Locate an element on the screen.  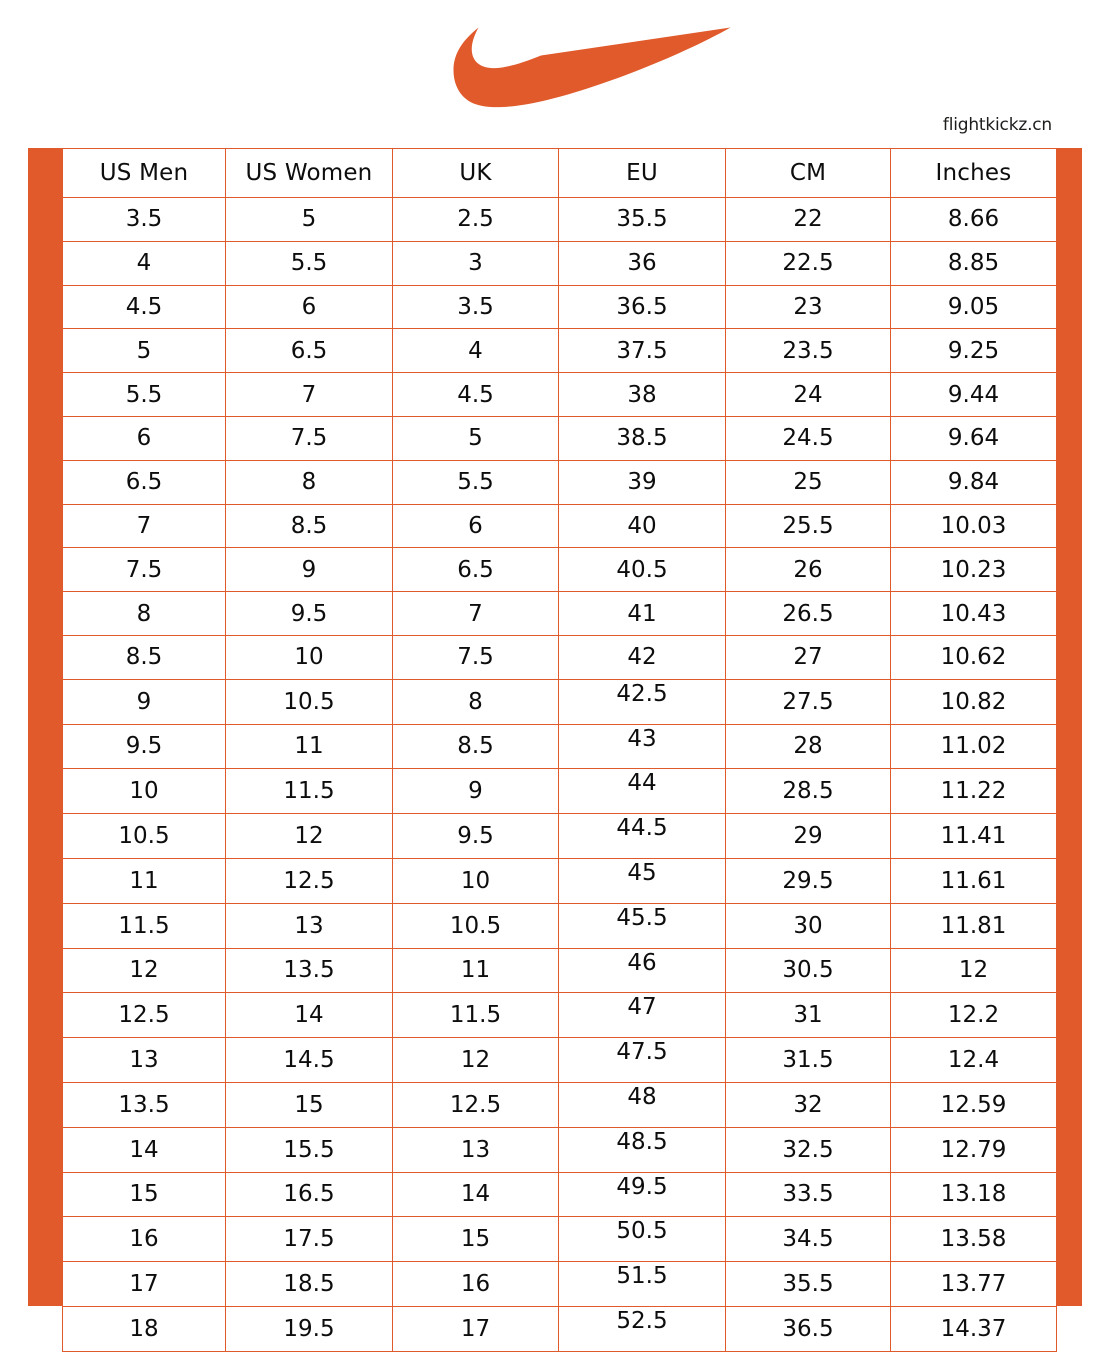
cell-us-men: 13 is located at coordinates (144, 1060).